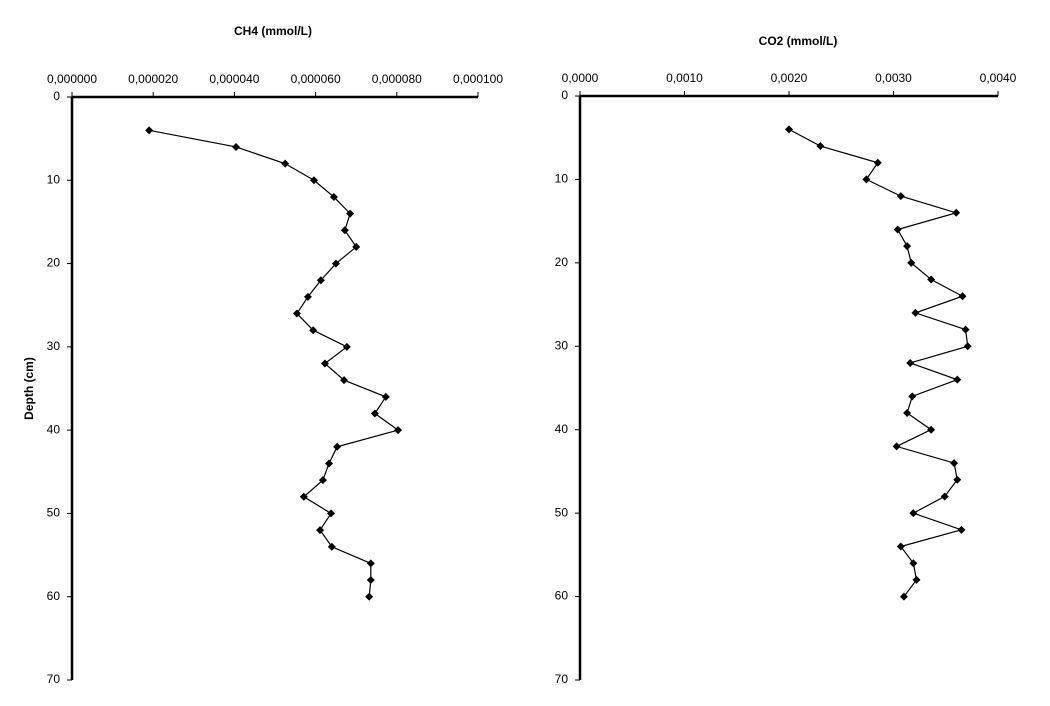  Describe the element at coordinates (878, 362) in the screenshot. I see `data-line` at that location.